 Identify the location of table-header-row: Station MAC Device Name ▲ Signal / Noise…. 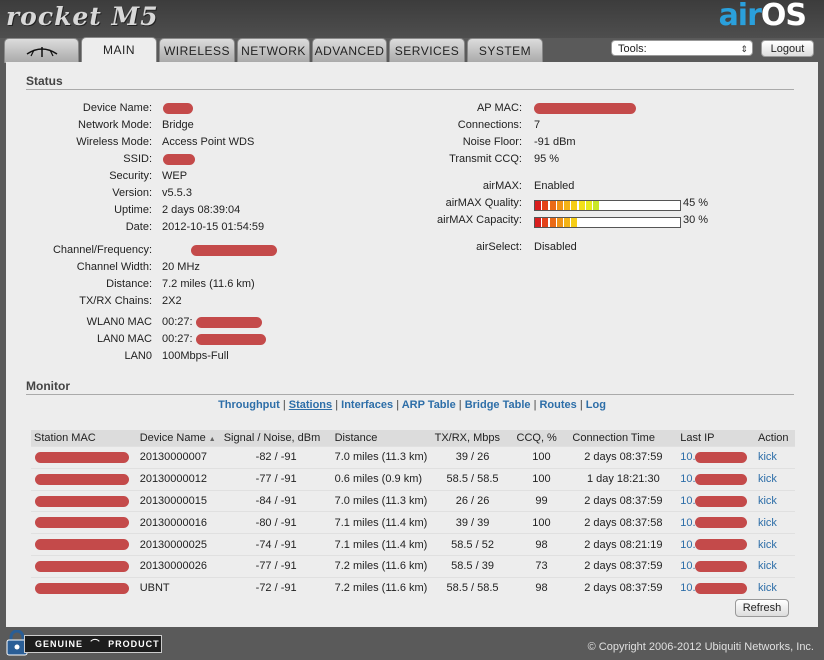
(413, 438).